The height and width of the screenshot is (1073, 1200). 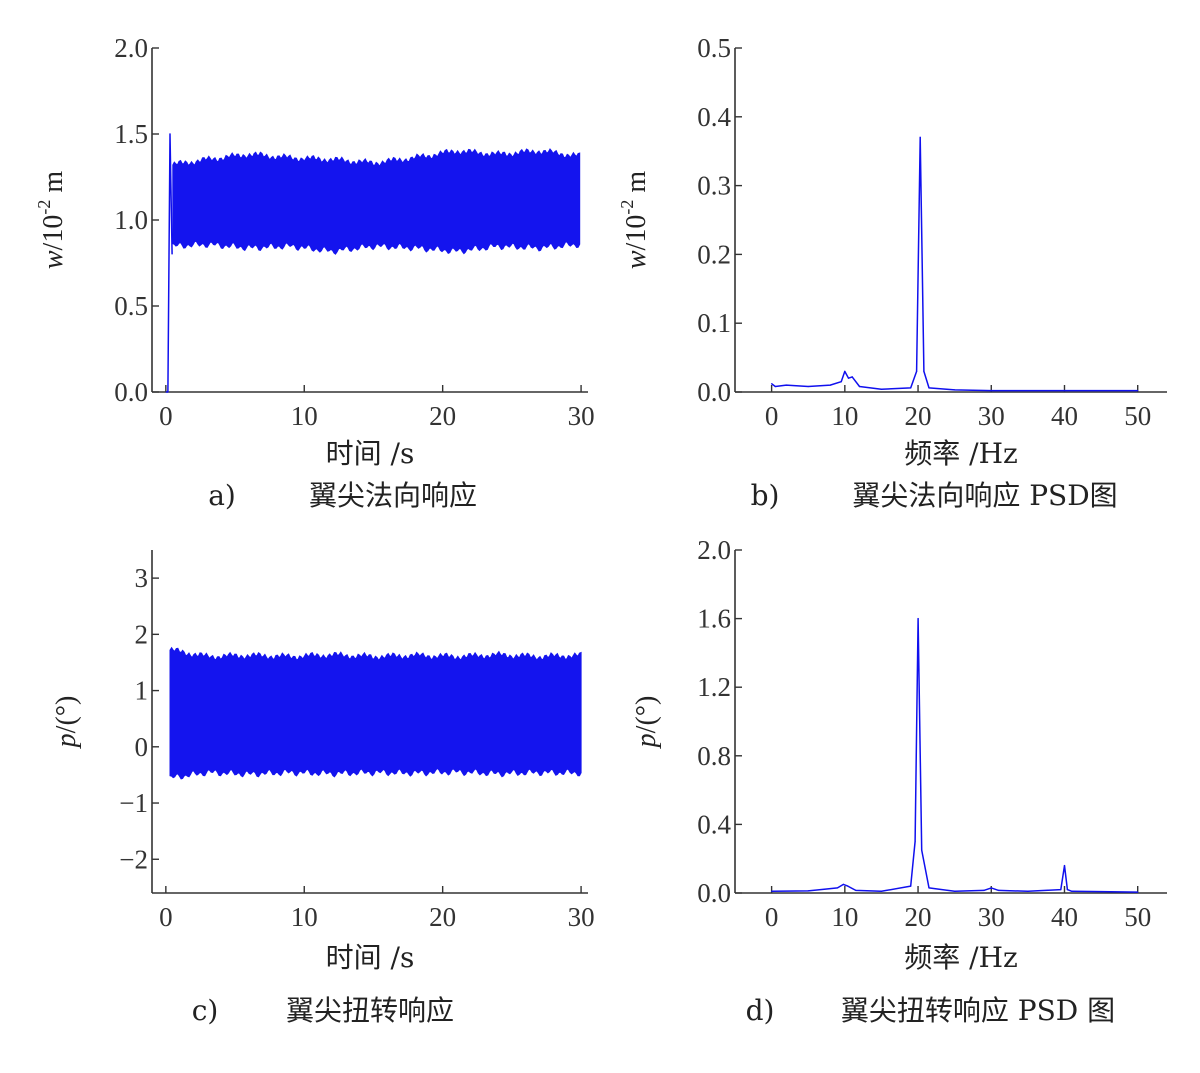 I want to click on y-tick-label: 0.8, so click(x=714, y=756).